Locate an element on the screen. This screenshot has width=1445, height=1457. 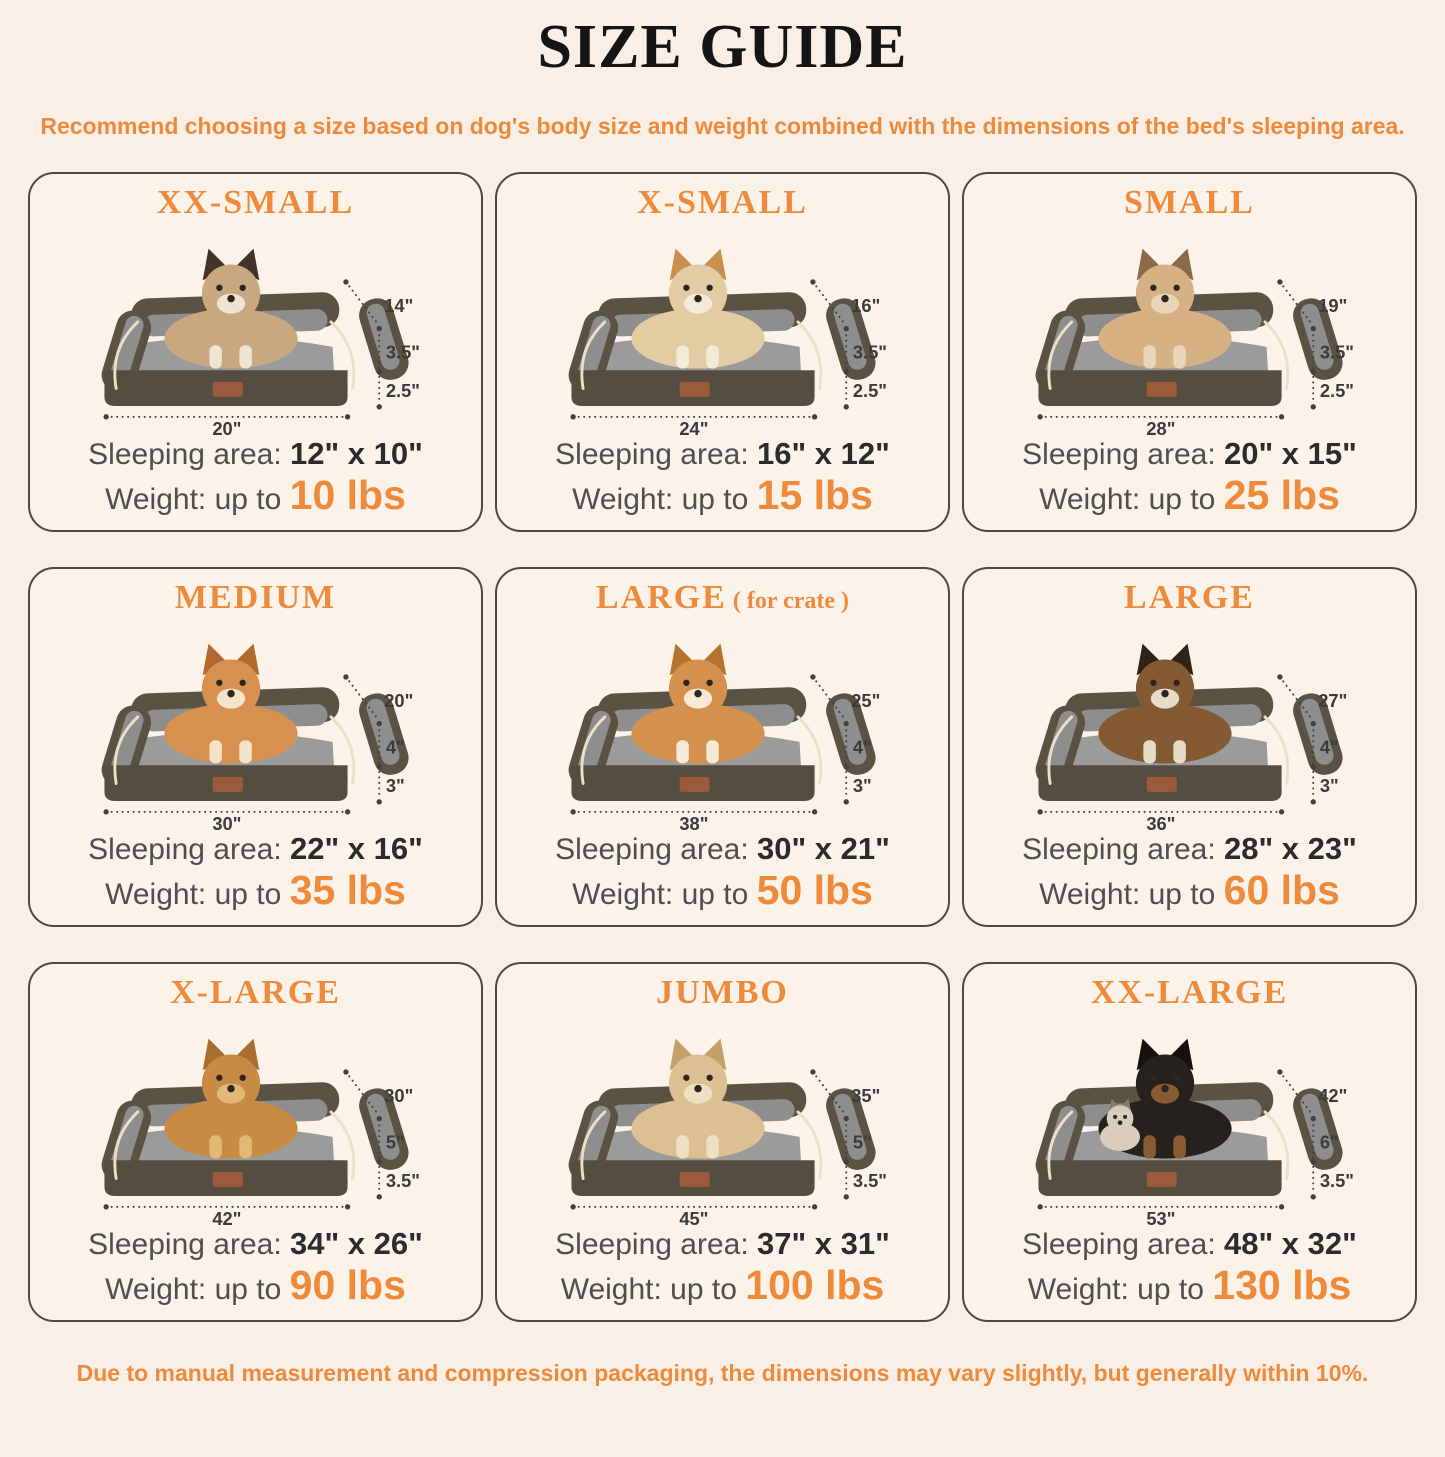
dimension-annotations: 14" 3.5" 2.5" 20" is located at coordinates (261, 358).